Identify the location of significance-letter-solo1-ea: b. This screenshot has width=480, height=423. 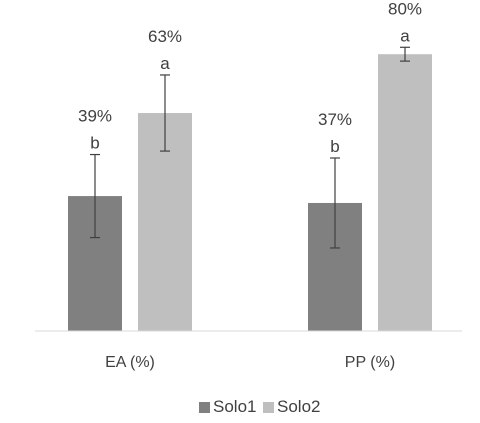
(94, 143).